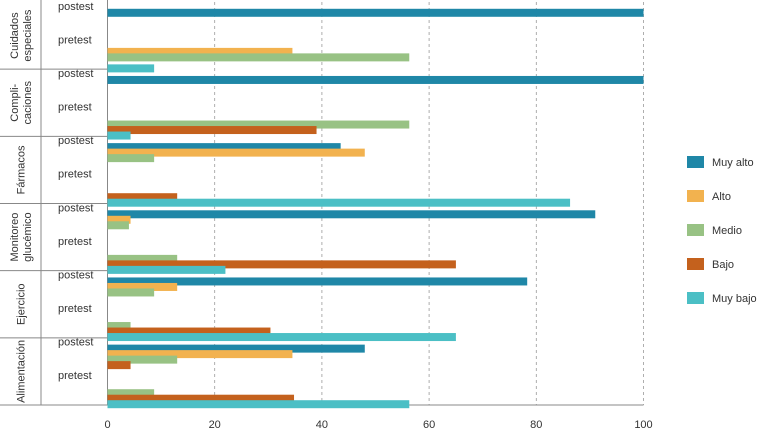  Describe the element at coordinates (107, 425) in the screenshot. I see `x-tick-label: 0` at that location.